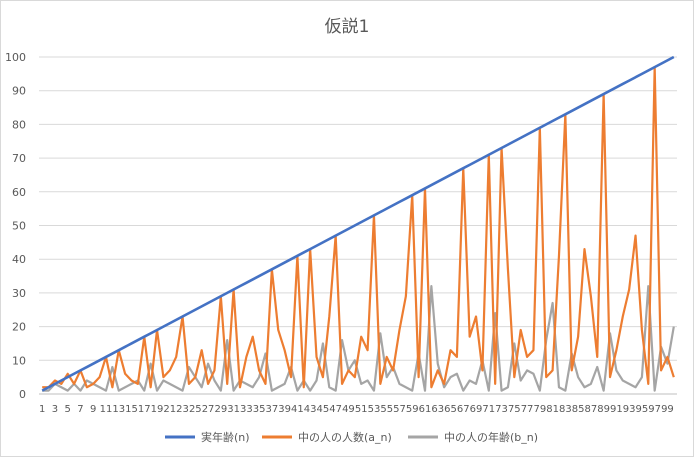 This screenshot has height=457, width=694. Describe the element at coordinates (259, 409) in the screenshot. I see `x-tick-label: 35` at that location.